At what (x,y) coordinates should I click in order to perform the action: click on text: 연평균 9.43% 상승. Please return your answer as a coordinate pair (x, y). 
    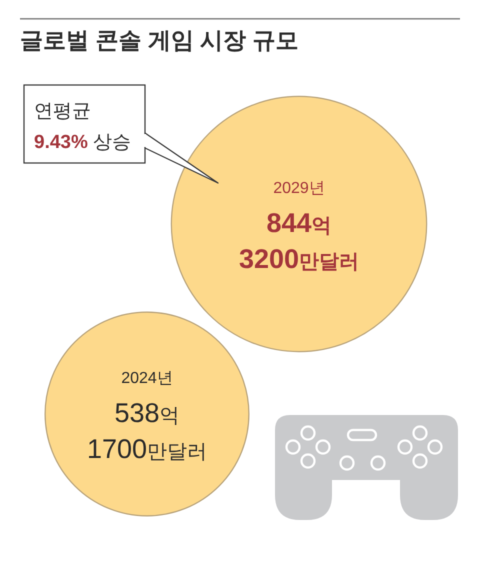
    Looking at the image, I should click on (83, 127).